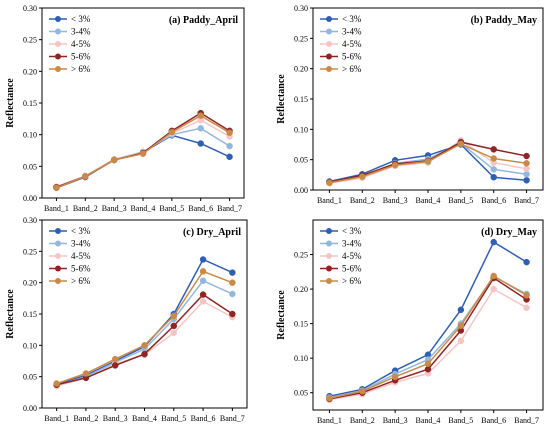 This screenshot has width=550, height=436. What do you see at coordinates (115, 418) in the screenshot?
I see `x-tick-label: Band_3` at bounding box center [115, 418].